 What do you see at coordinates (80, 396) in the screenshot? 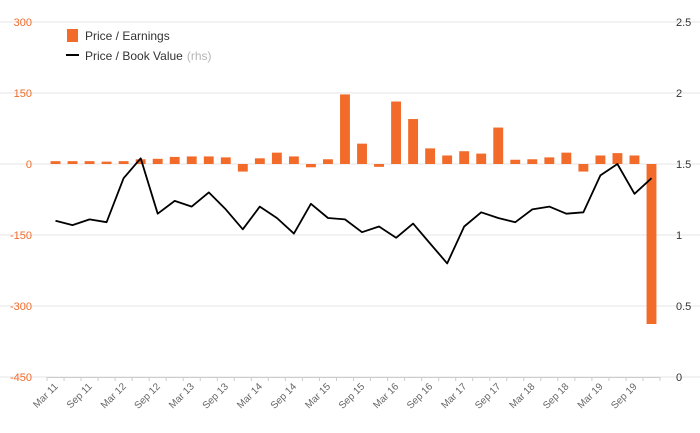
I see `x-tick-label: Sep 11` at bounding box center [80, 396].